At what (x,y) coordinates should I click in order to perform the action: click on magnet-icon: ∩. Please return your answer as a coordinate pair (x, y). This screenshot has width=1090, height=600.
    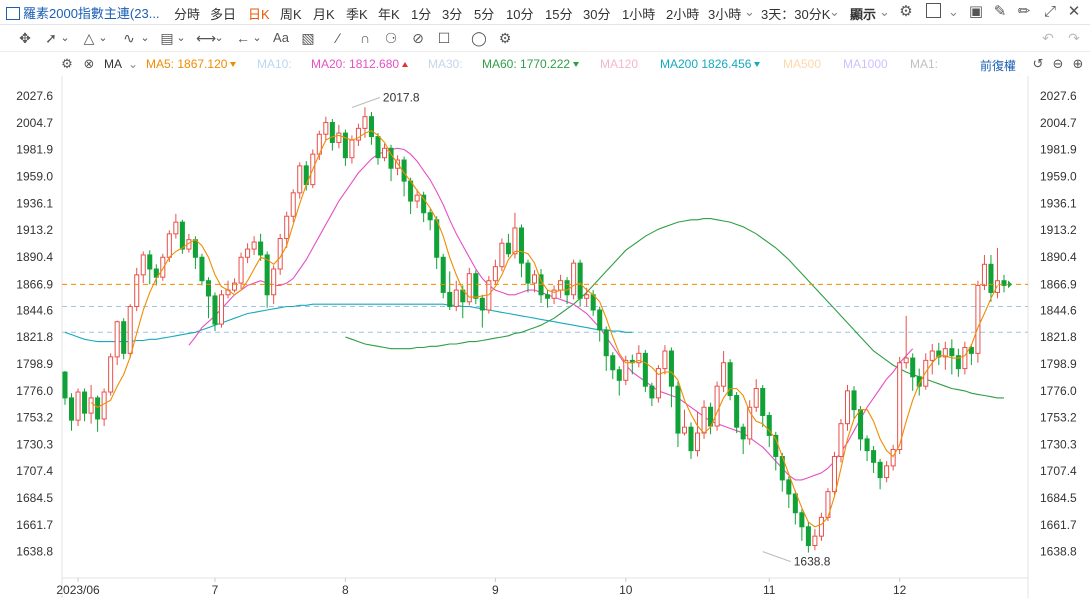
    Looking at the image, I should click on (365, 38).